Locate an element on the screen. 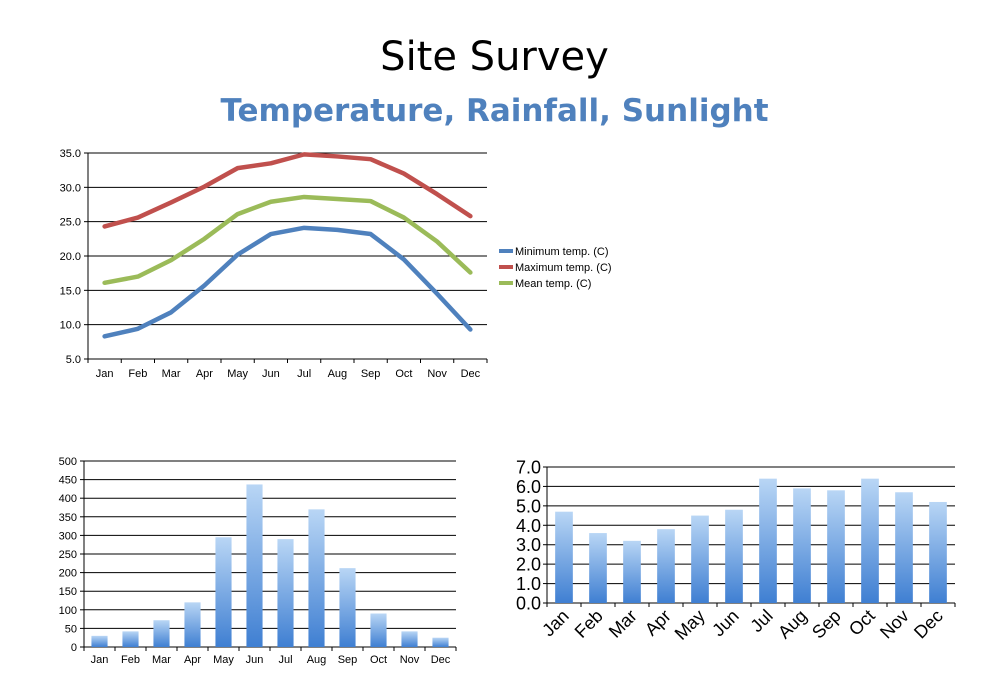  y-tick-label: 450 is located at coordinates (68, 481).